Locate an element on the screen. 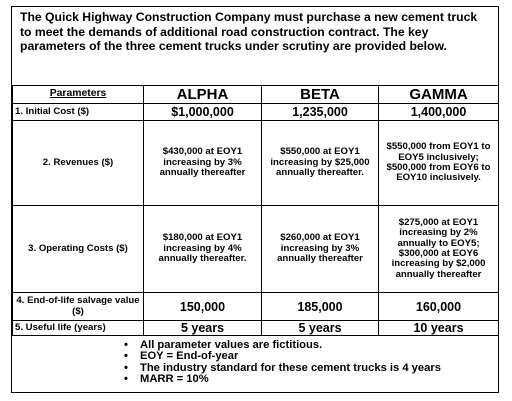  header-gamma: GAMMA is located at coordinates (438, 94).